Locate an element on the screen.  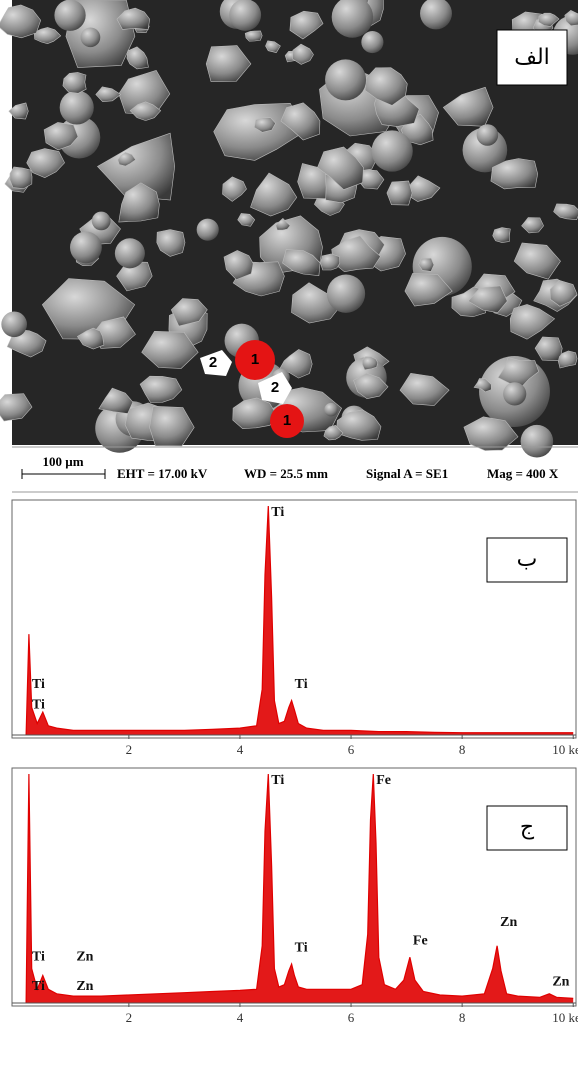
panel-label-box is located at coordinates (527, 828).